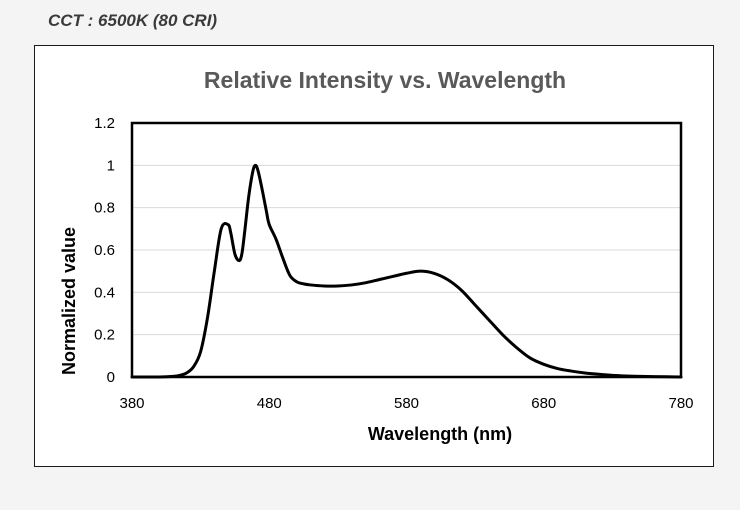 The image size is (740, 510). Describe the element at coordinates (269, 403) in the screenshot. I see `x-tick-label: 480` at that location.